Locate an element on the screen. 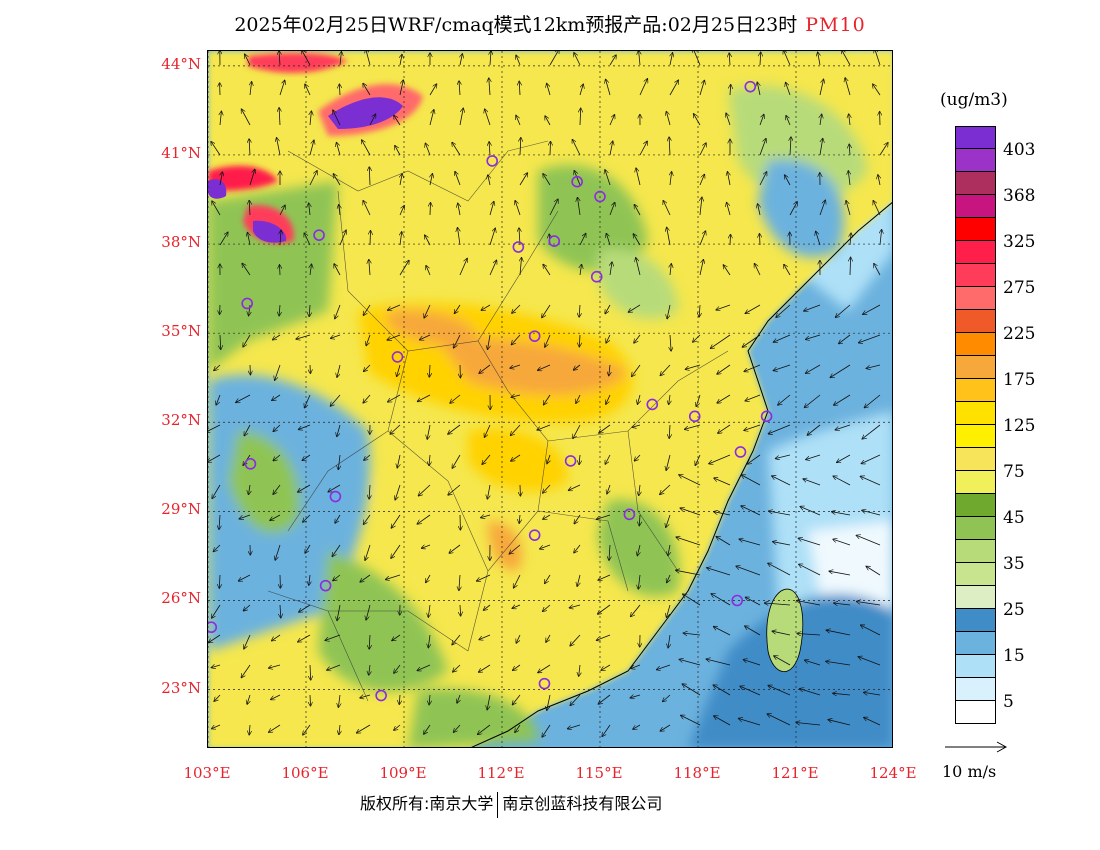 This screenshot has width=1100, height=850. copyright-separator is located at coordinates (498, 804).